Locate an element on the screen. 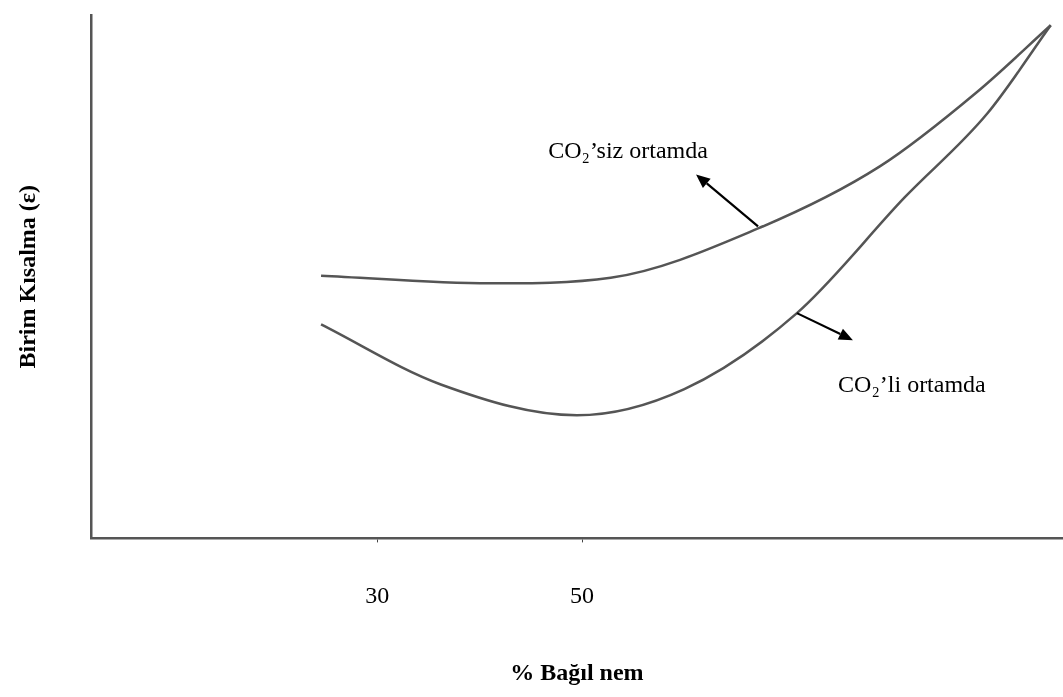 This screenshot has width=1063, height=697. y-axis-title: Birim Kısalma (ε) is located at coordinates (26, 276).